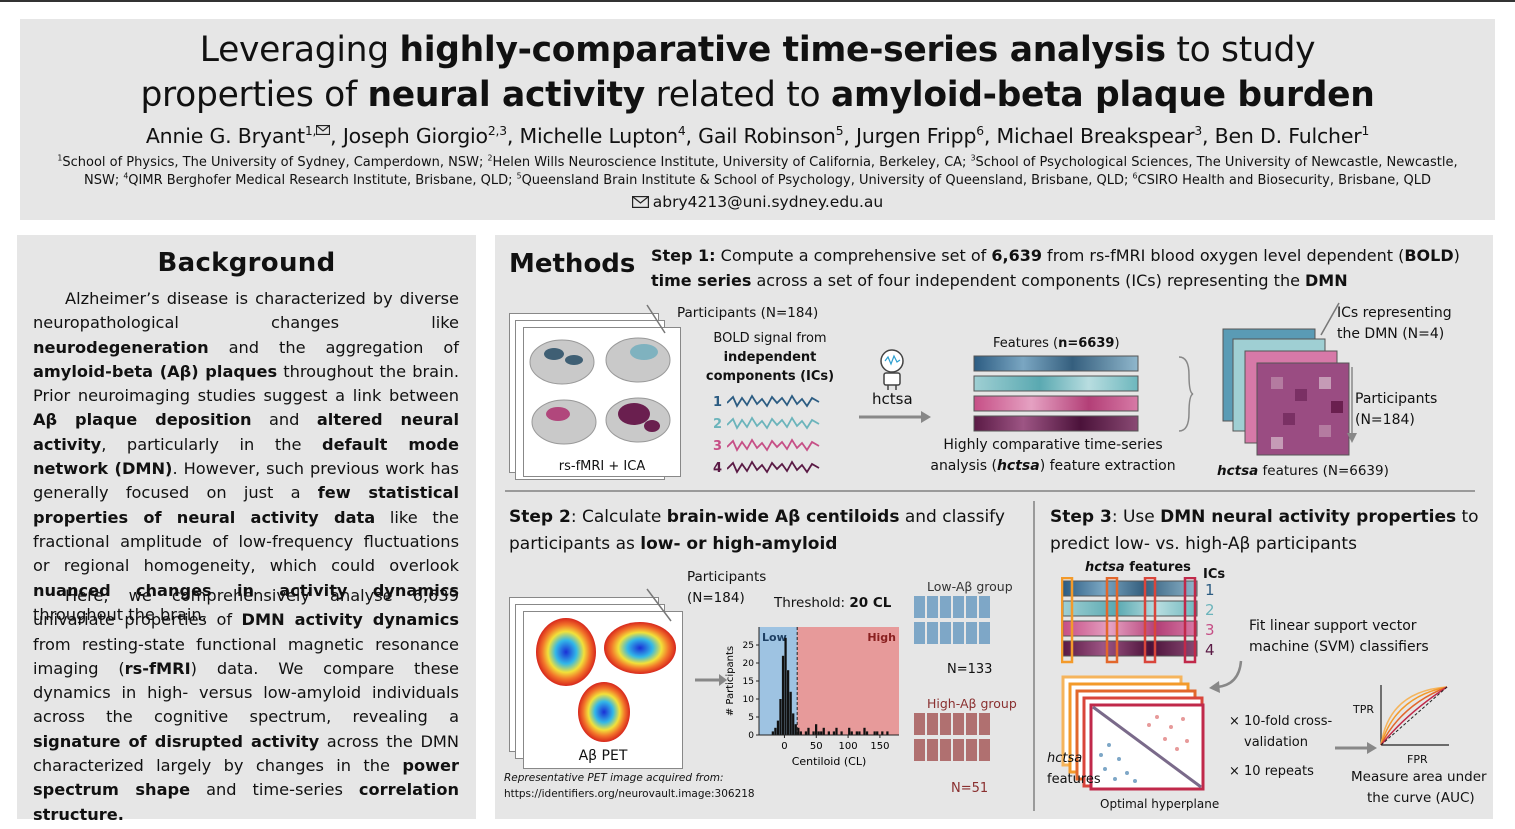  What do you see at coordinates (1053, 445) in the screenshot?
I see `extraction-line1: Highly comparative time-series` at bounding box center [1053, 445].